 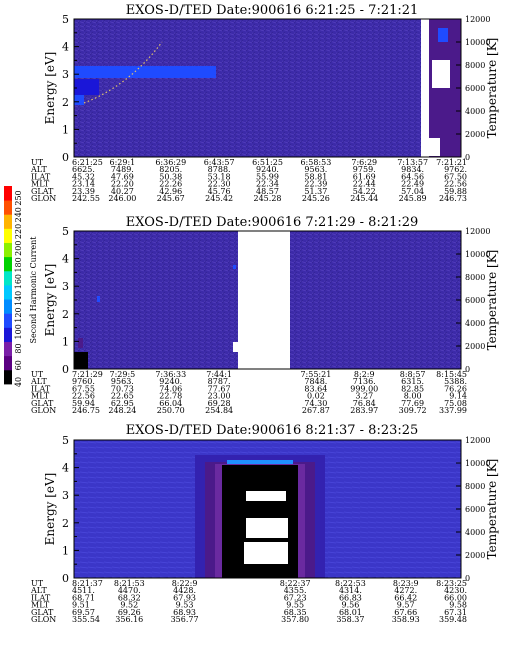 What do you see at coordinates (455, 381) in the screenshot?
I see `row-value: 5388.` at bounding box center [455, 381].